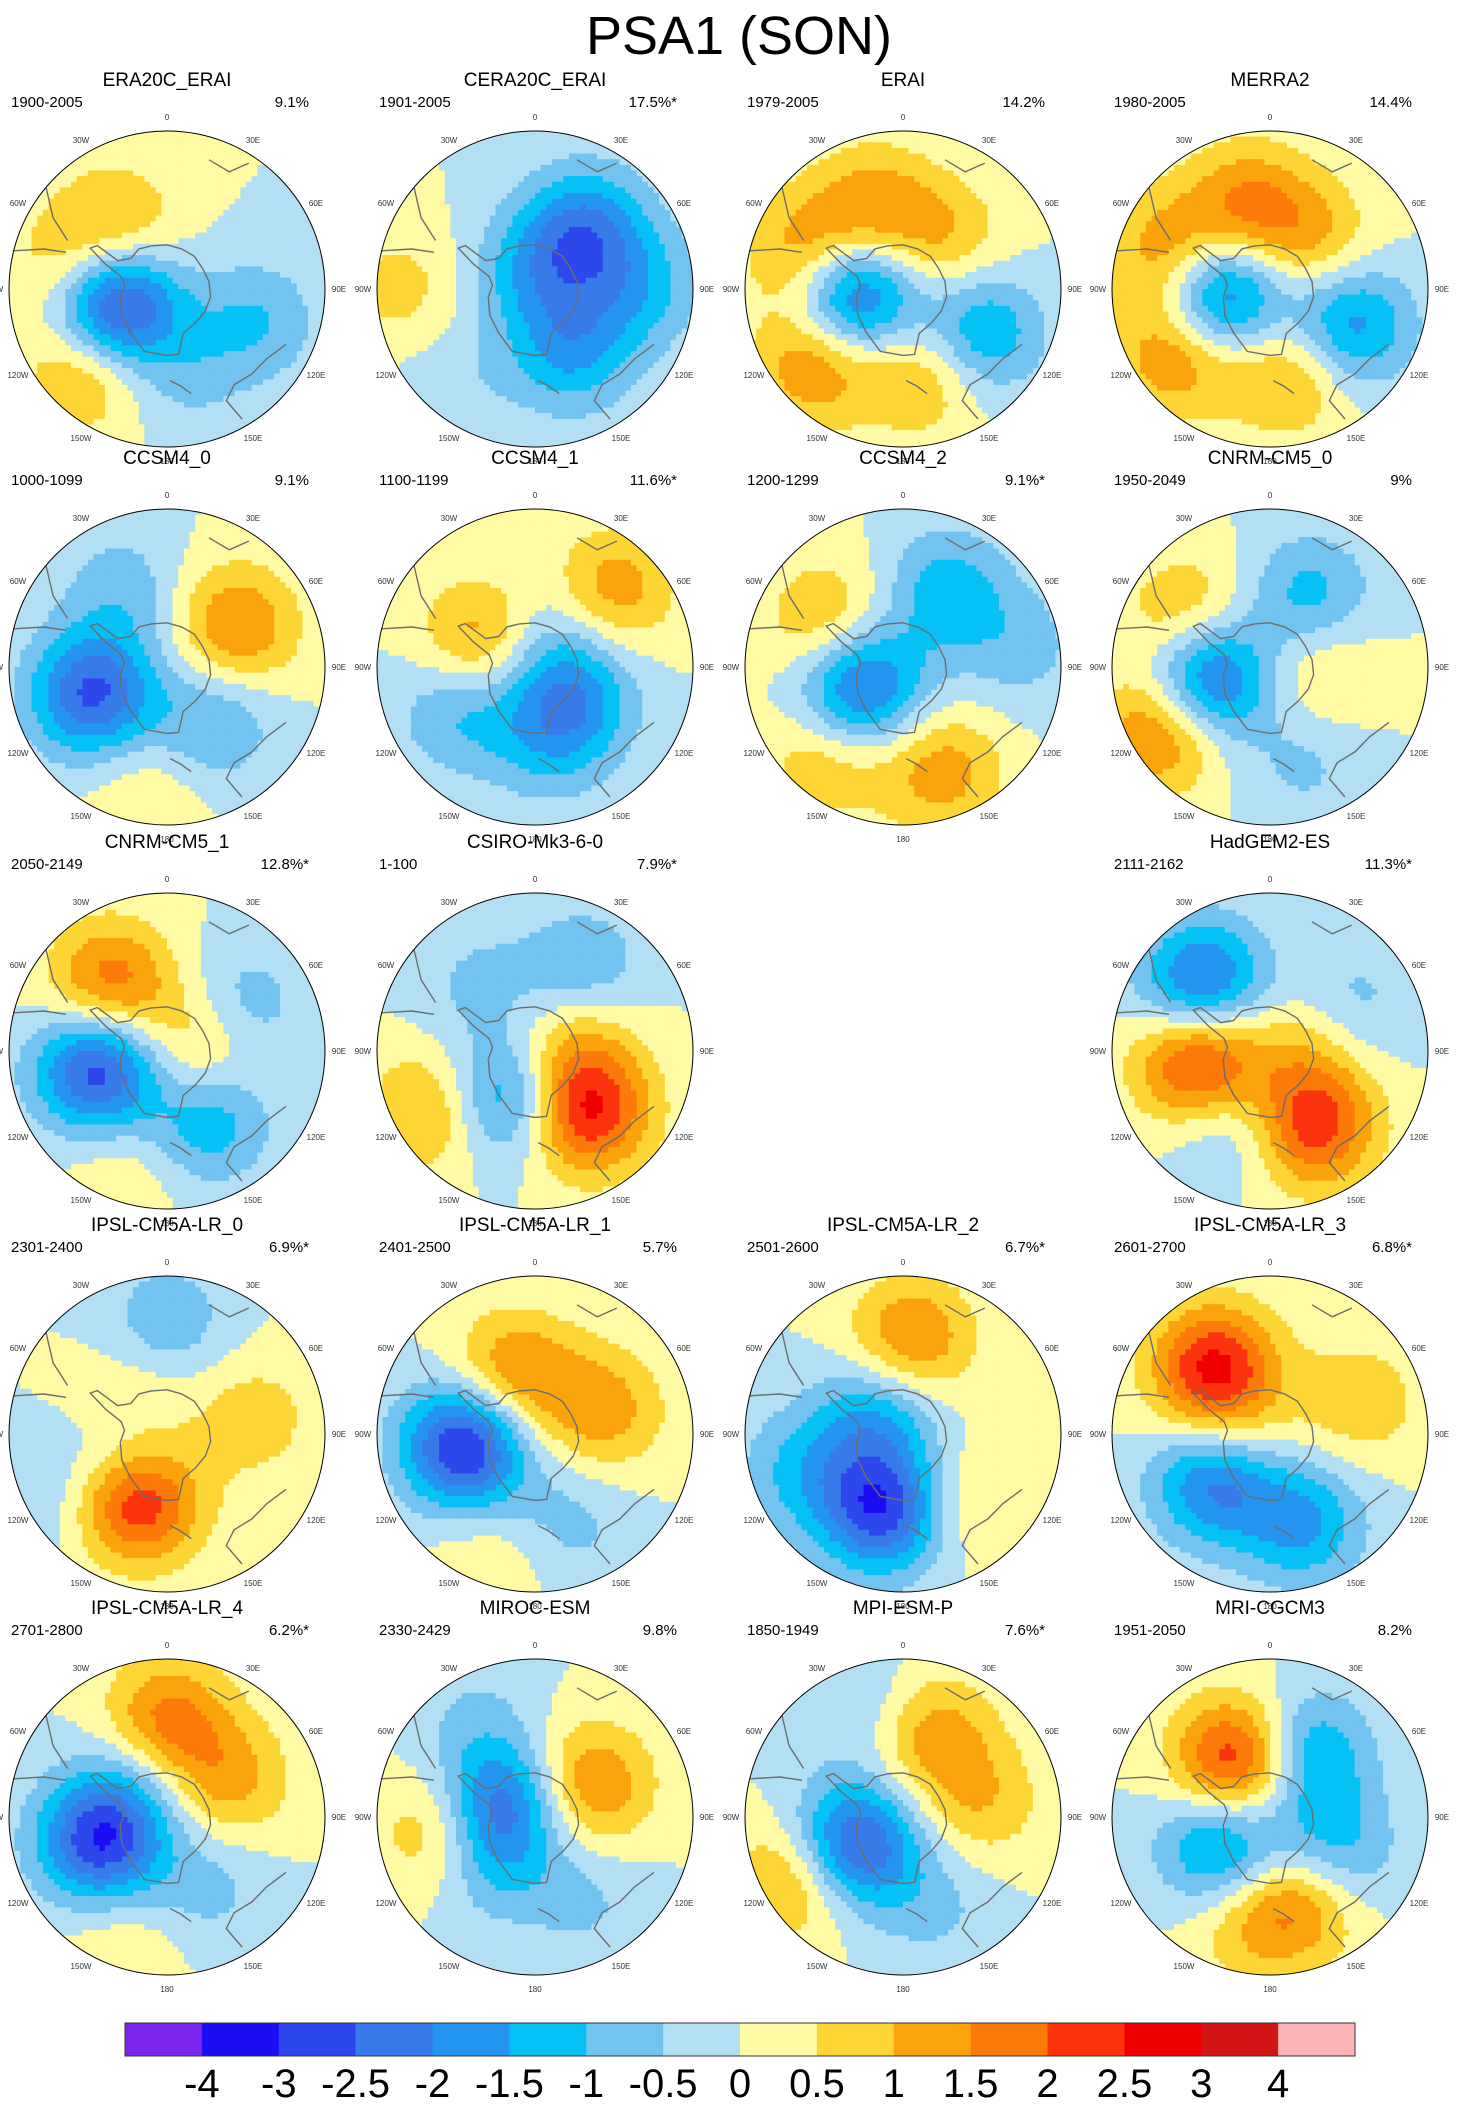 The image size is (1478, 2107). Describe the element at coordinates (1270, 1608) in the screenshot. I see `panel-title: MRI-CGCM3` at that location.